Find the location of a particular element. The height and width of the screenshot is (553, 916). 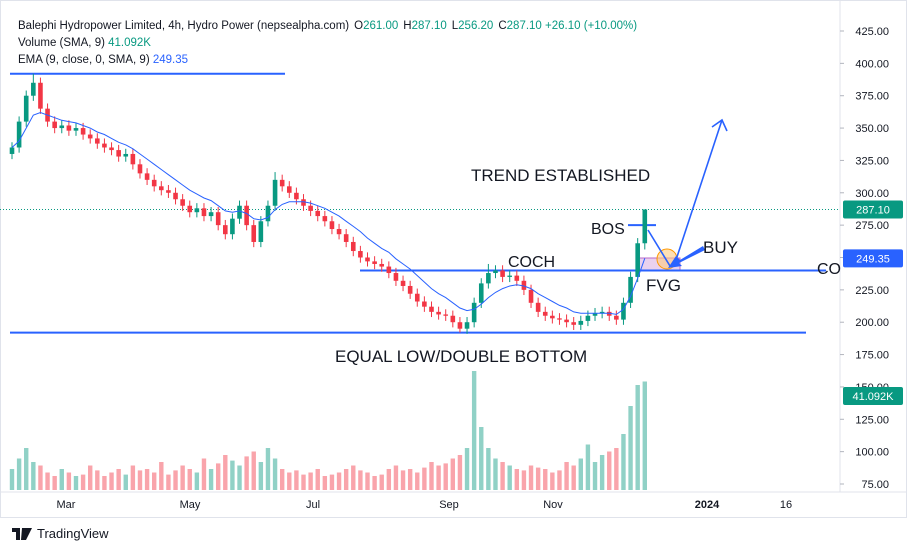

annotation: FVG is located at coordinates (663, 285).